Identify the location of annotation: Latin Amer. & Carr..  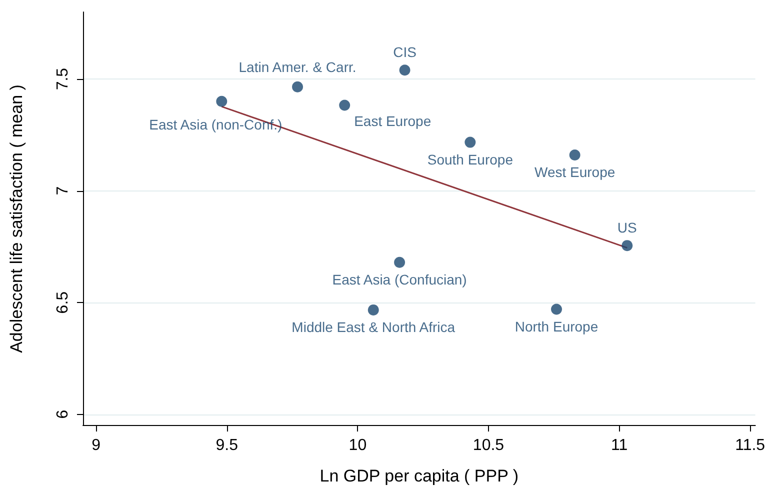
(297, 66).